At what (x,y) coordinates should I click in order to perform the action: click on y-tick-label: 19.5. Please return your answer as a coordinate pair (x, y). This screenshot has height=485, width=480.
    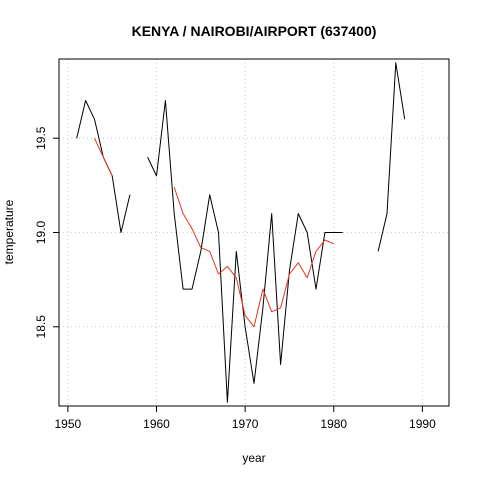
    Looking at the image, I should click on (41, 138).